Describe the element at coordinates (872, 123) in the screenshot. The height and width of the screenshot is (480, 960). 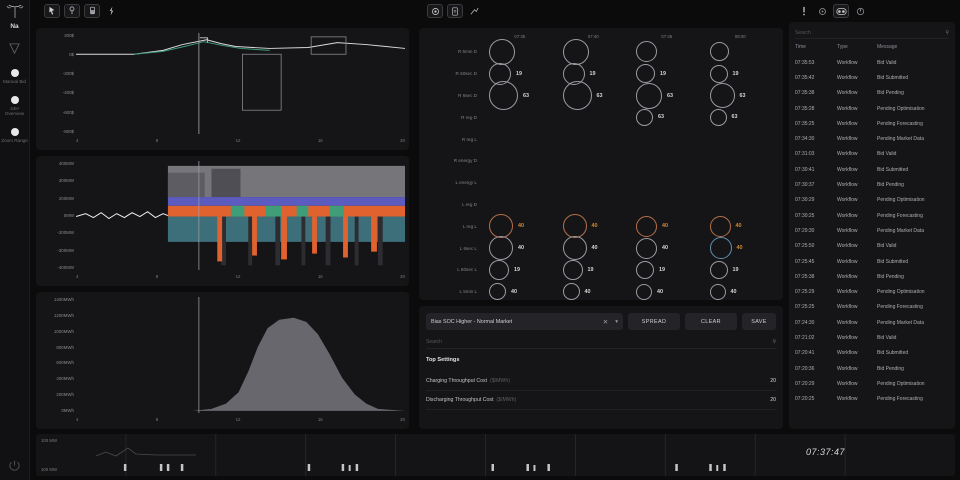
I see `table-row: 07:35:25 Workflow Pending Forecasting` at that location.